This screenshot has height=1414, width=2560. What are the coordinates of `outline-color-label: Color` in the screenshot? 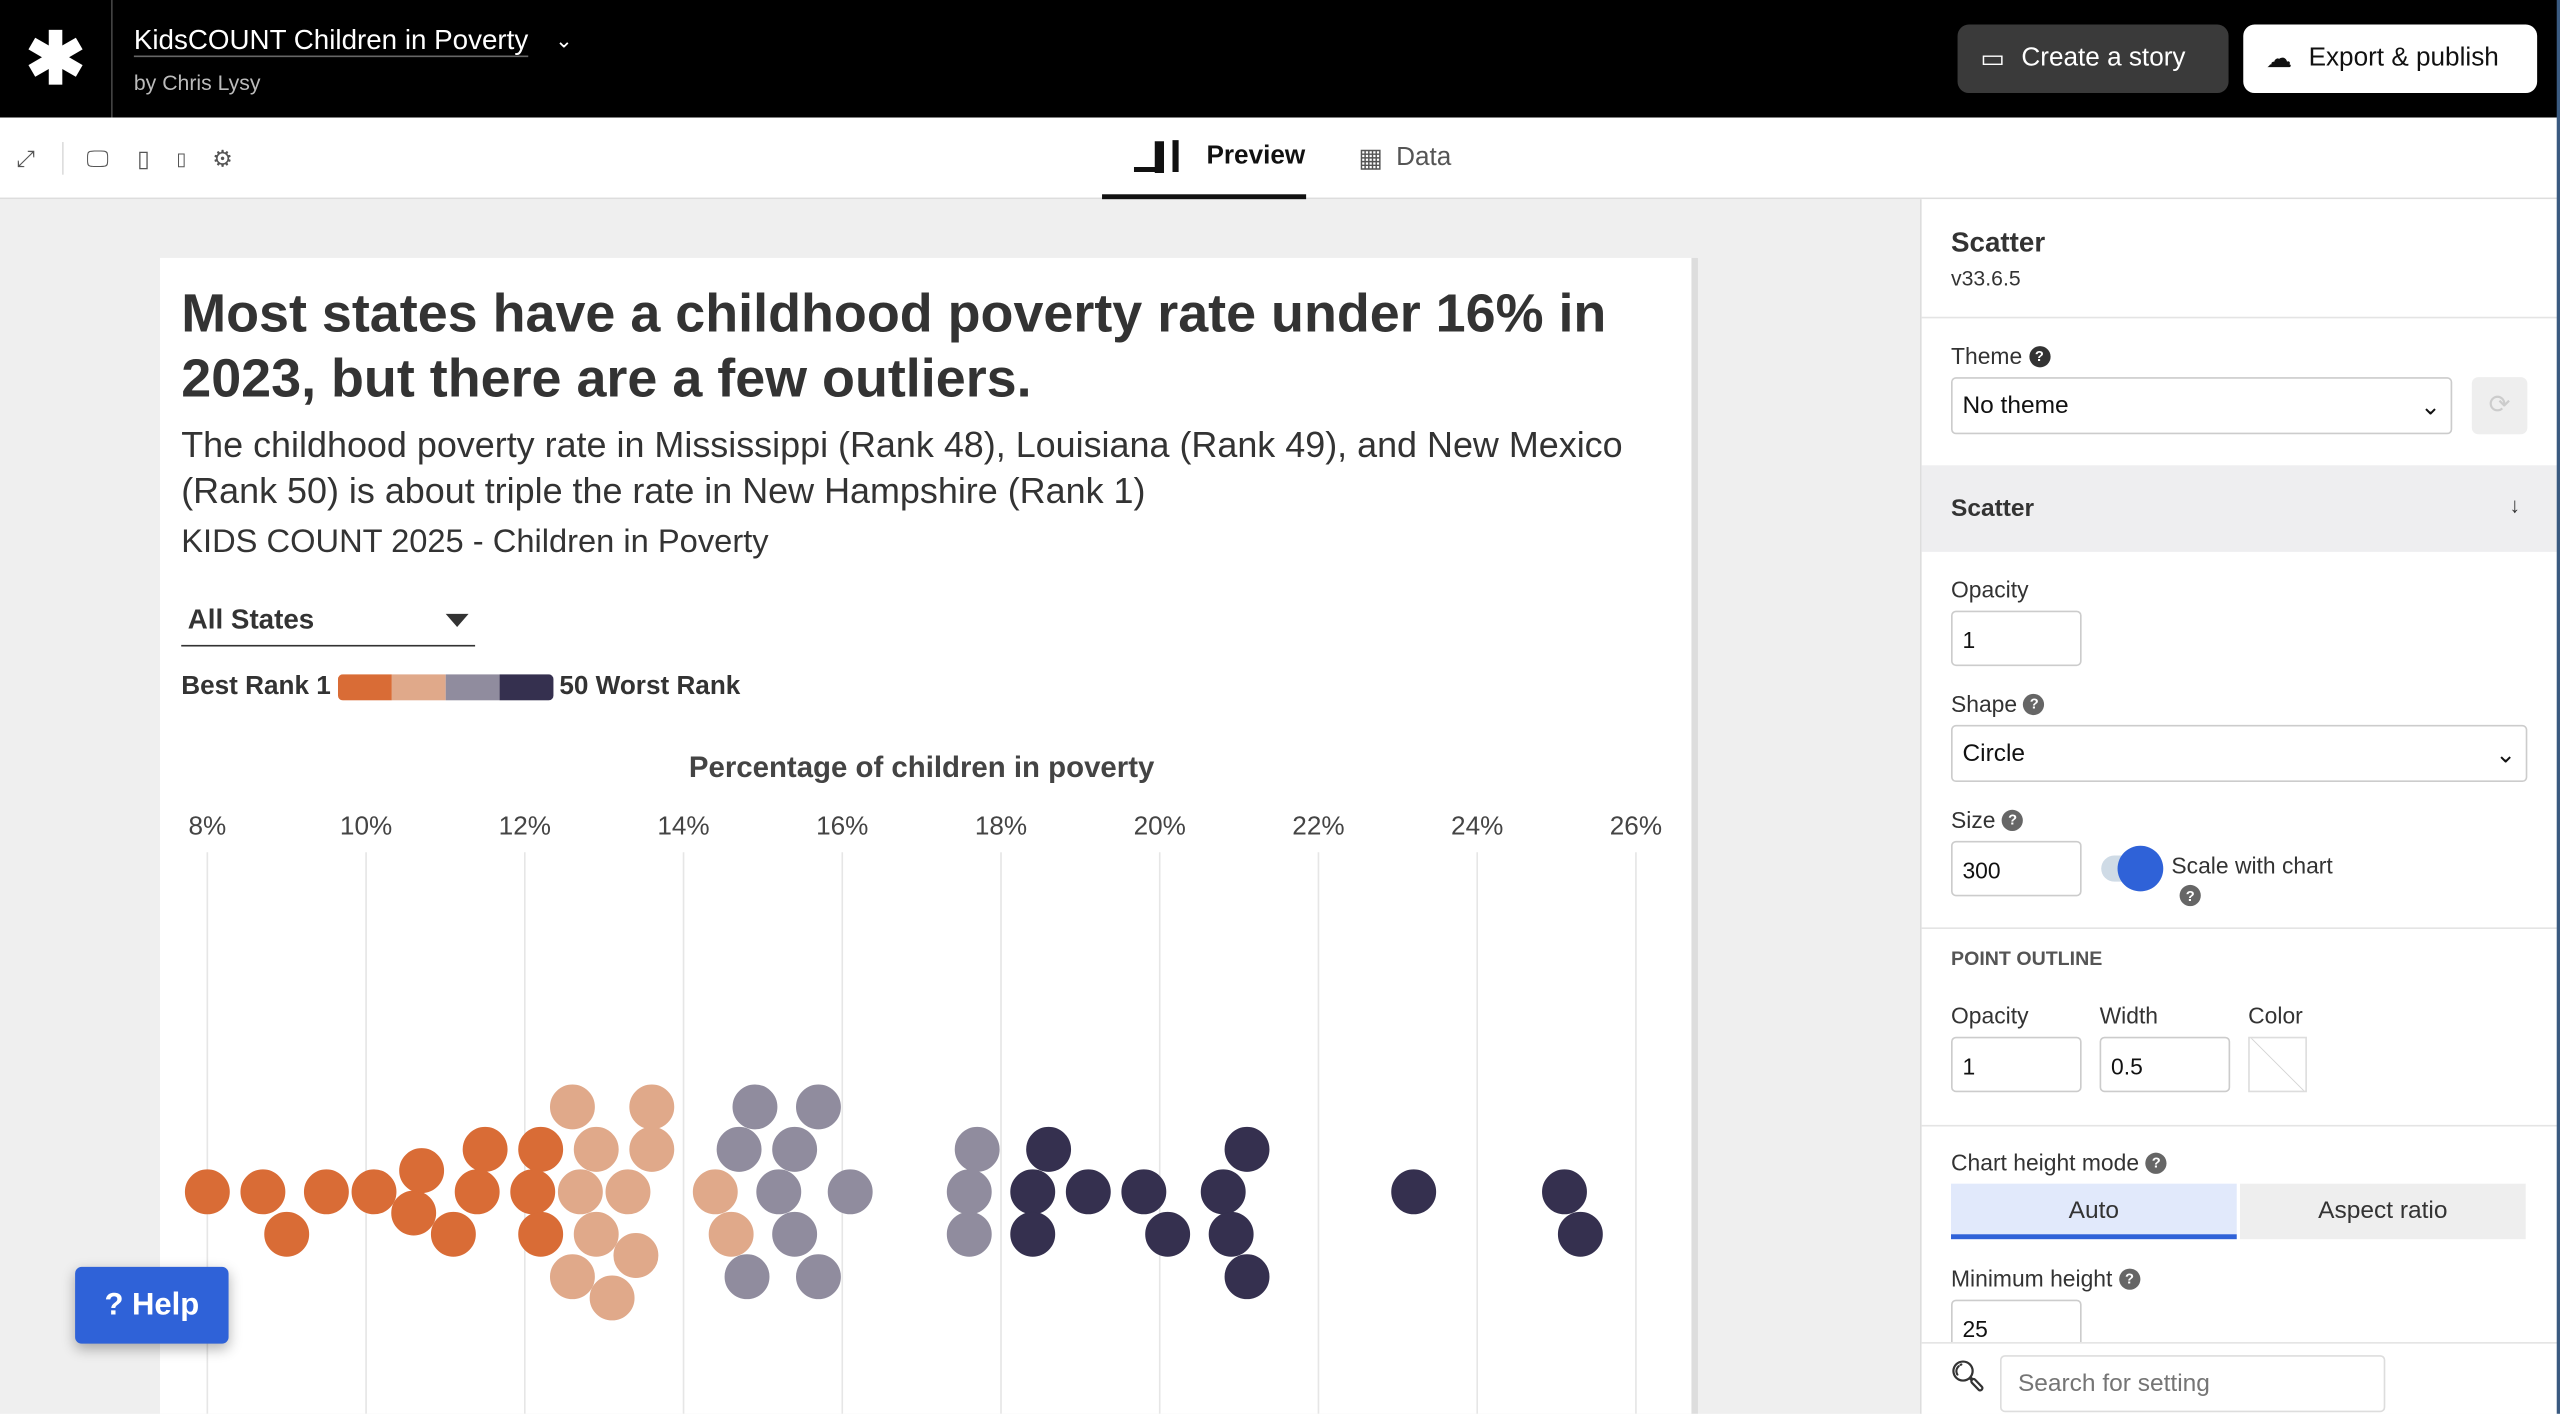 It's located at (2275, 1015).